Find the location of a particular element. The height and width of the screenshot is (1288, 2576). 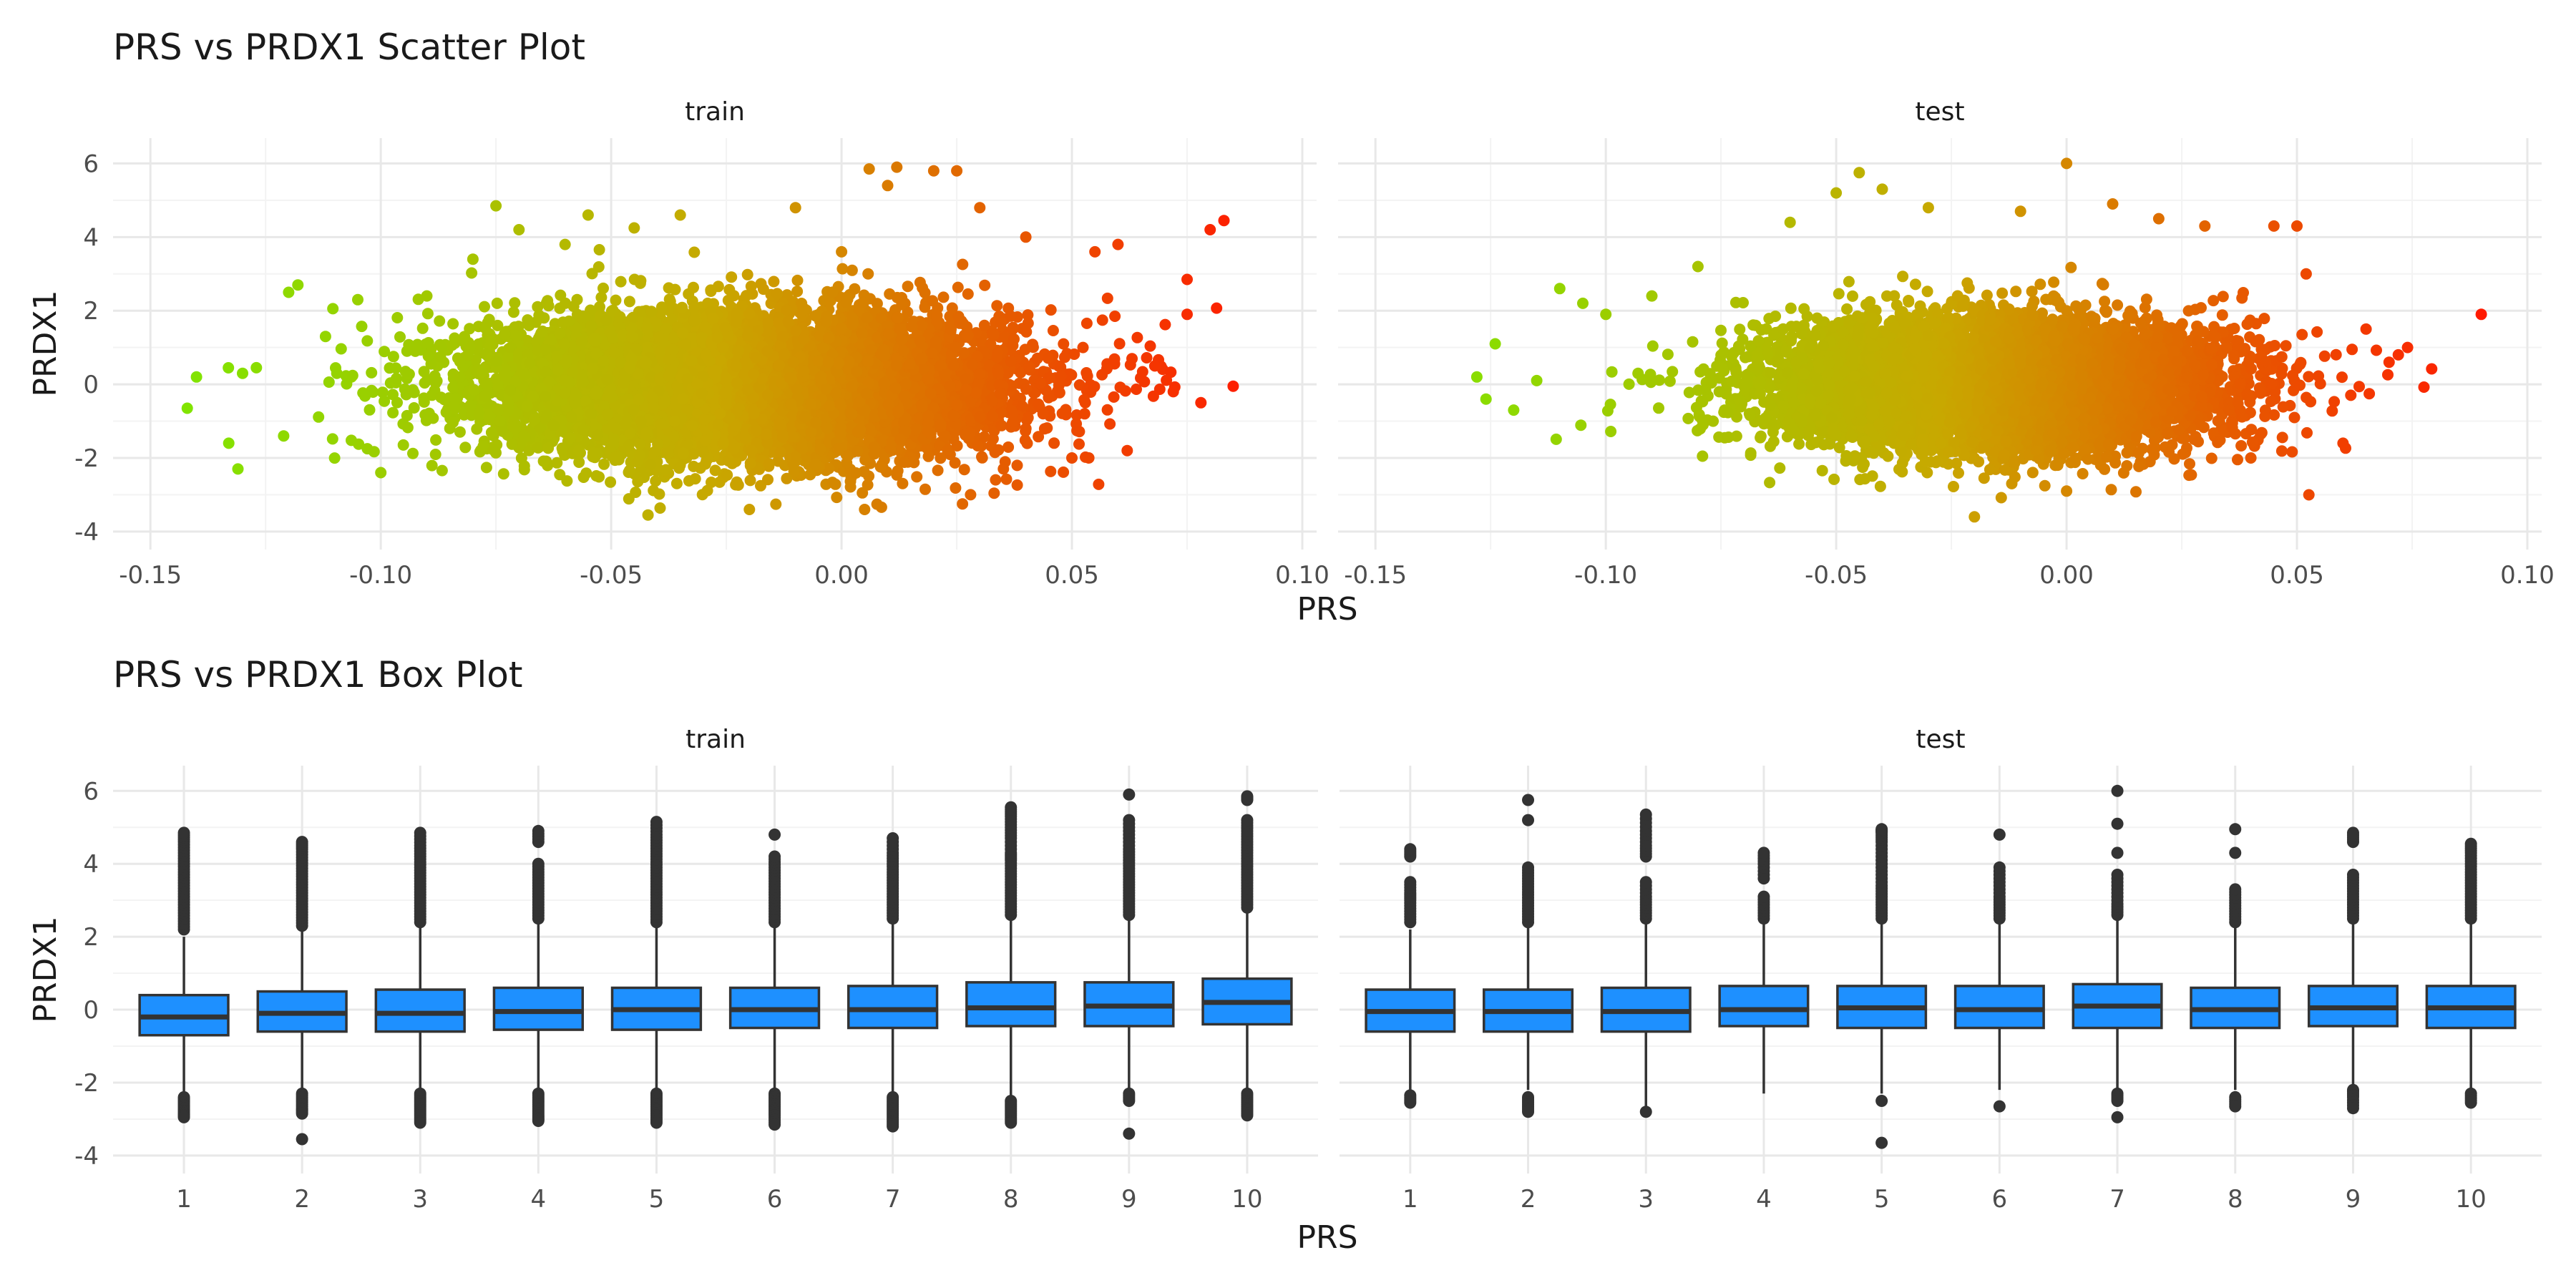

y-tick-label: 0 is located at coordinates (91, 385).